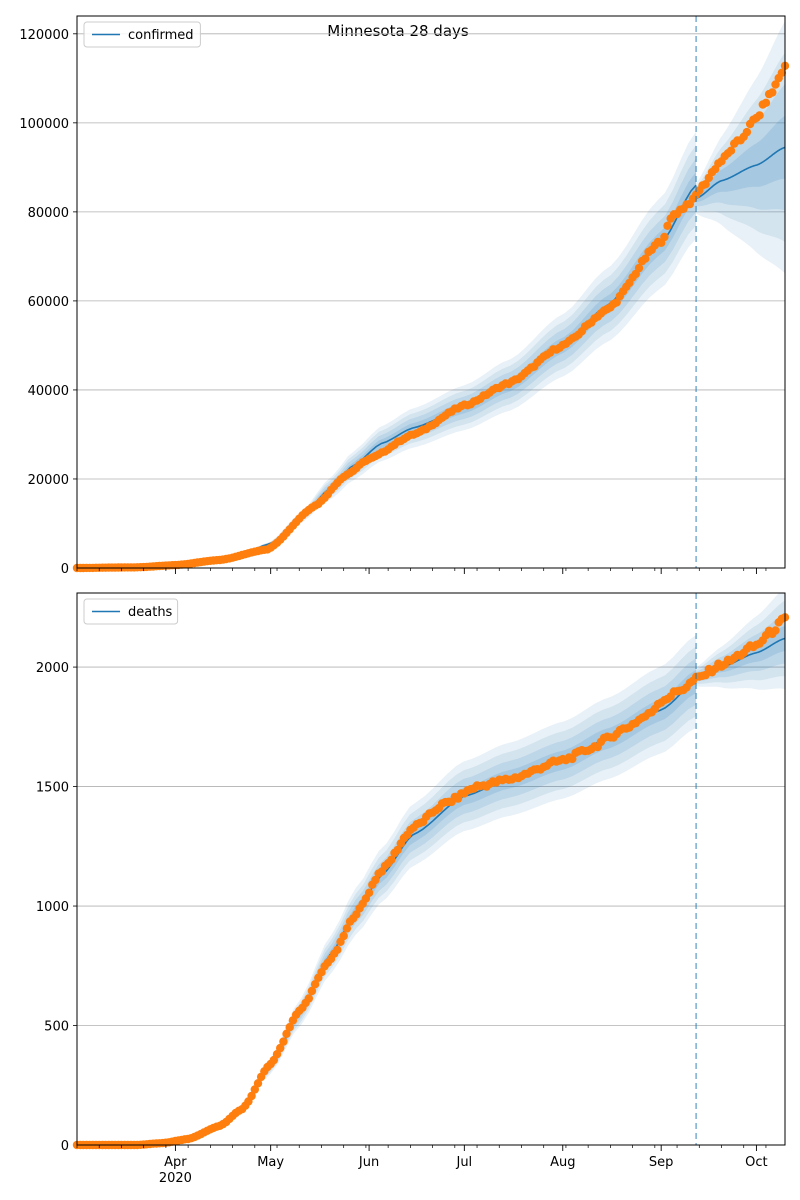 The height and width of the screenshot is (1200, 800). Describe the element at coordinates (175, 1162) in the screenshot. I see `x-tick-label: Apr` at that location.